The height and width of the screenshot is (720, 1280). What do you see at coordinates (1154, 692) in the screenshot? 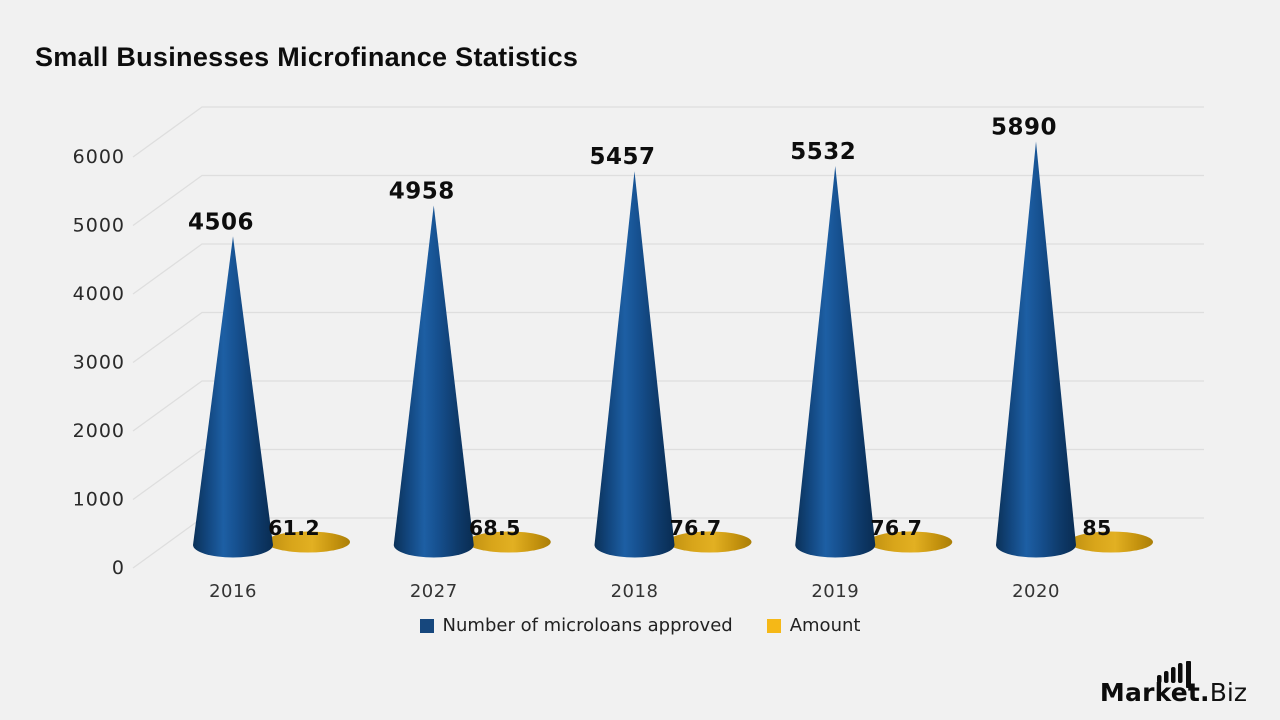
I see `logo-text-market: Market.` at bounding box center [1154, 692].